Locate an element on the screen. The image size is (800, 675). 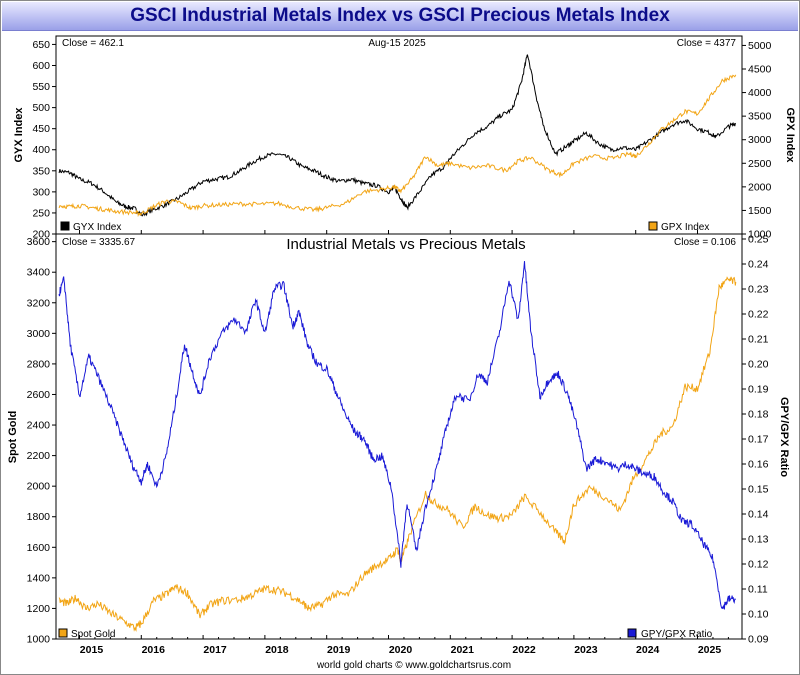
bottom-left-tick-label: 1400 is located at coordinates (39, 578).